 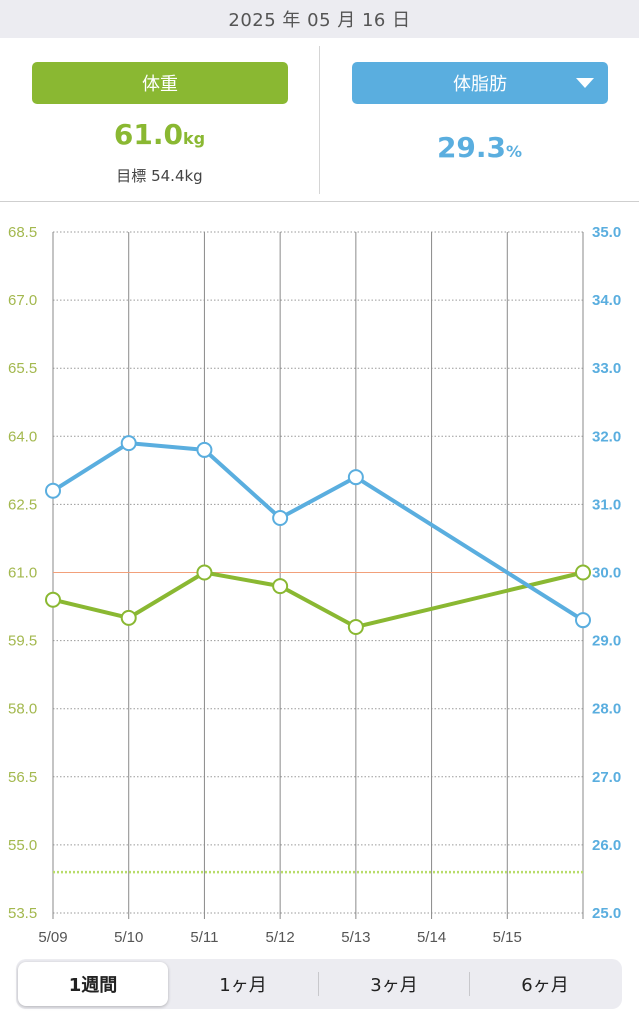 I want to click on period-tabs: 1週間 1ヶ月 3ヶ月 6ヶ月, so click(x=319, y=984).